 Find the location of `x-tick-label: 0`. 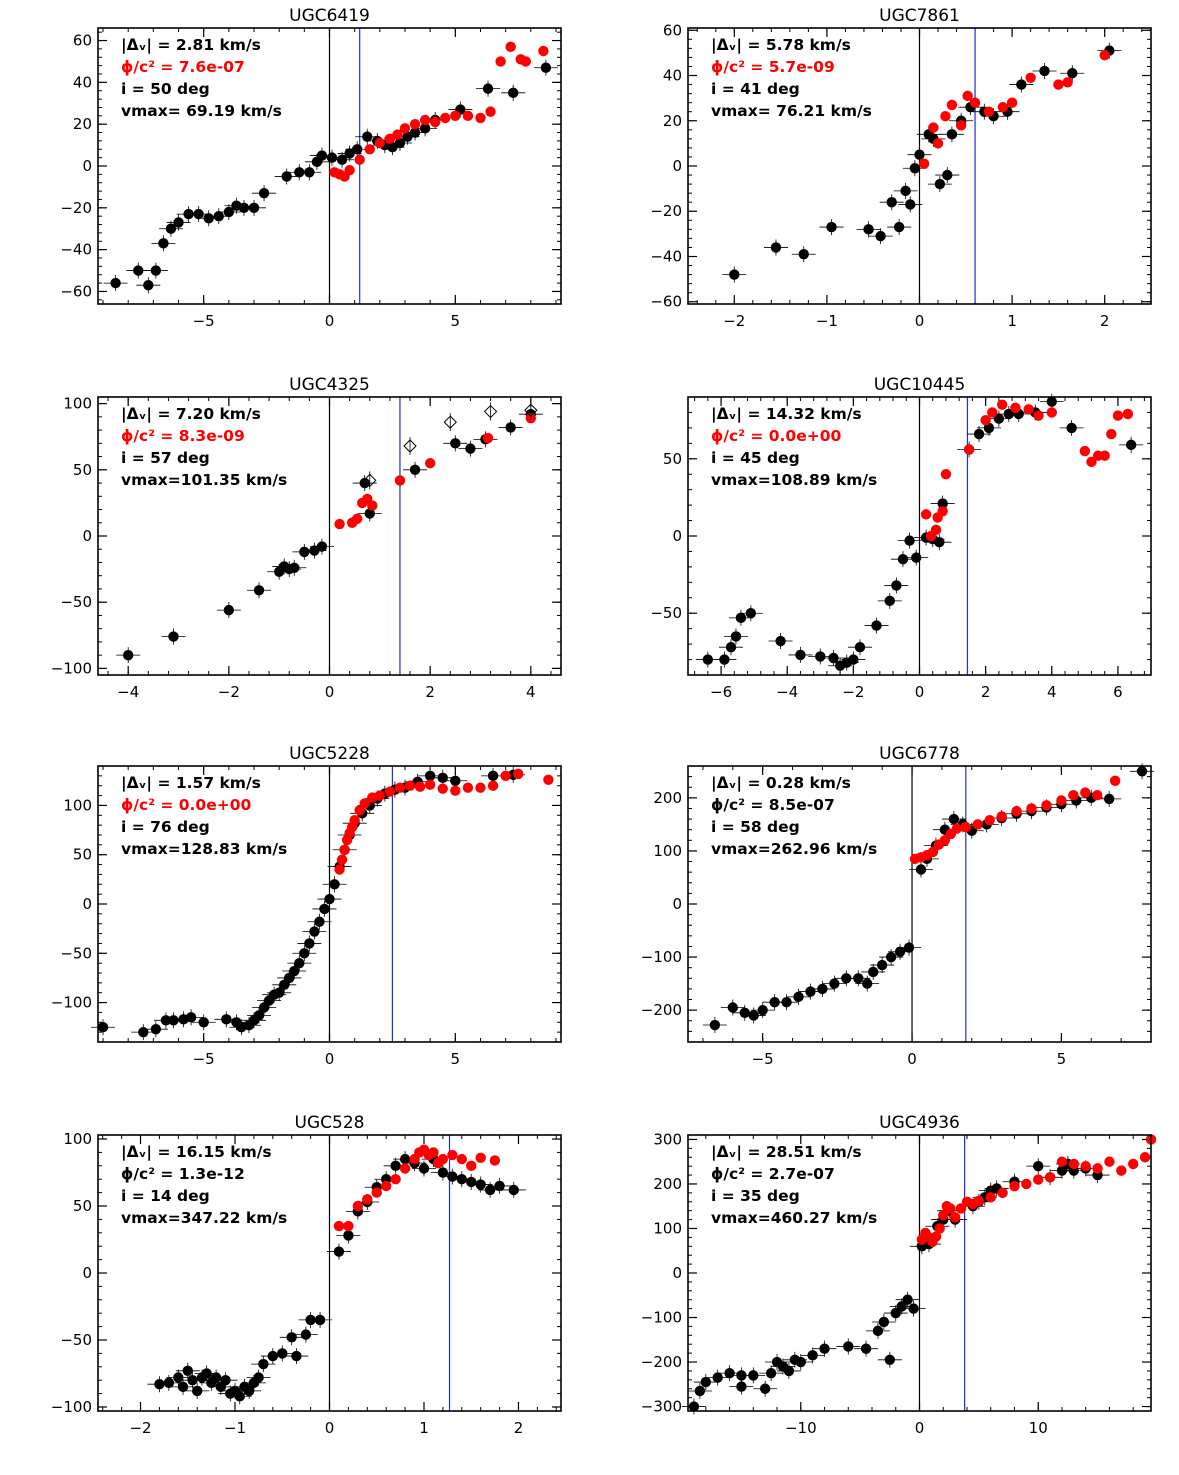

x-tick-label: 0 is located at coordinates (330, 1428).